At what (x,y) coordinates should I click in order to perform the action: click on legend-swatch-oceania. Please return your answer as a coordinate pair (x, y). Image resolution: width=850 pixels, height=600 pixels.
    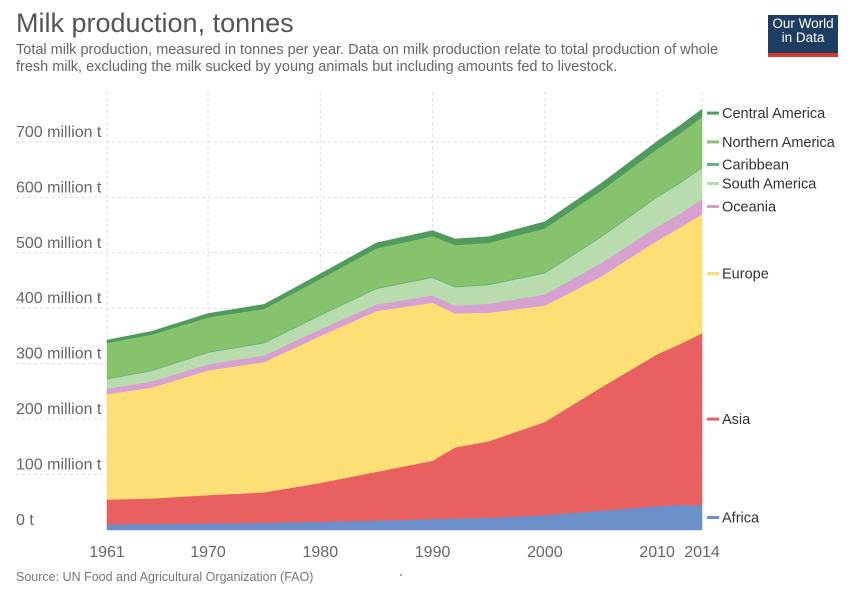
    Looking at the image, I should click on (713, 206).